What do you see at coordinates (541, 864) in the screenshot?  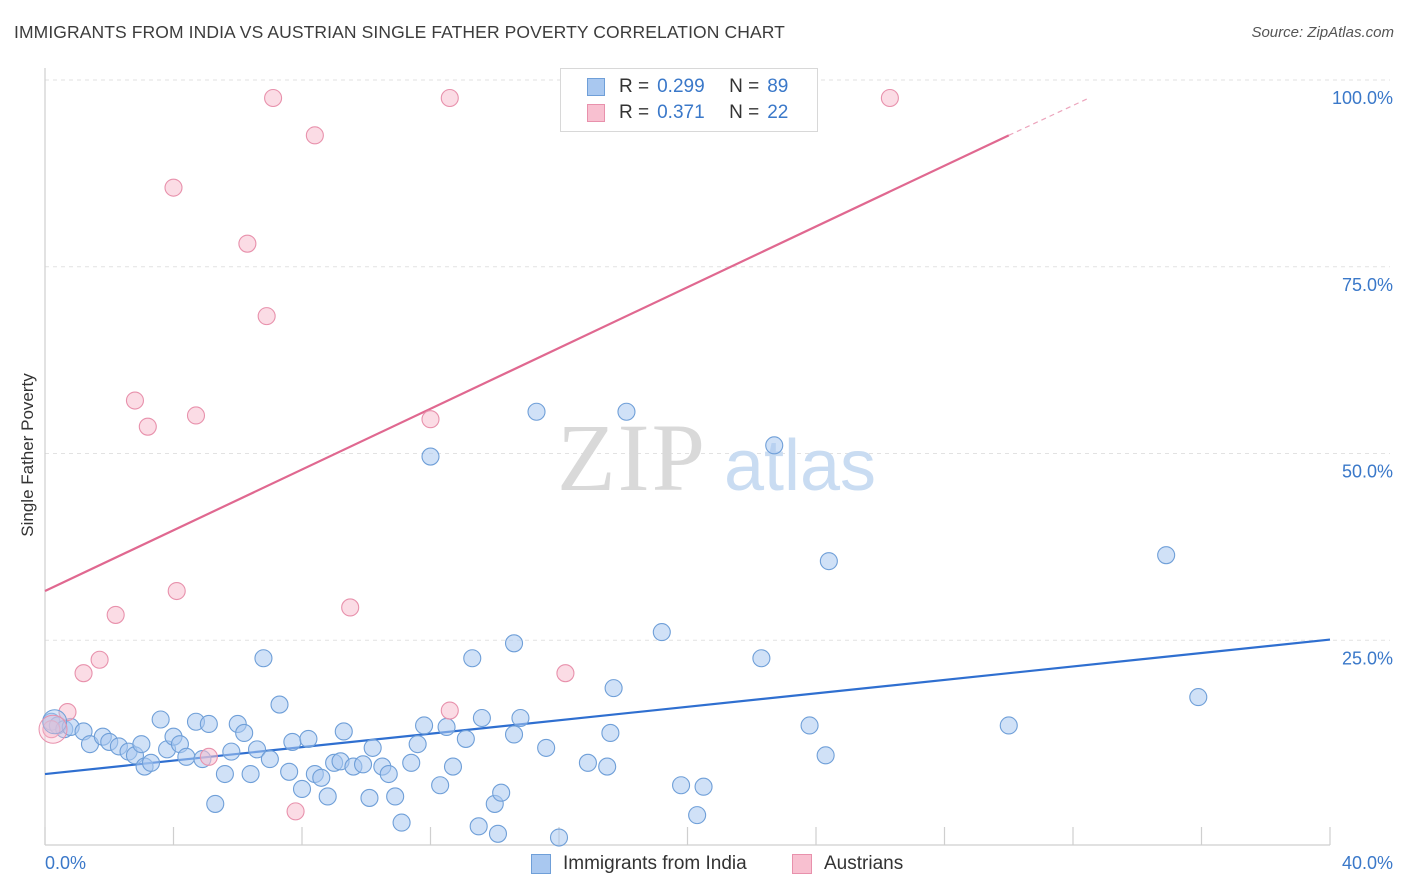 I see `bottom-legend-swatch-india` at bounding box center [541, 864].